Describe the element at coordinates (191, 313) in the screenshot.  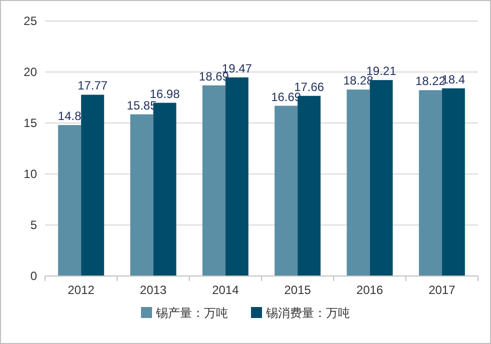
I see `legend-label: 锡产量：万吨` at that location.